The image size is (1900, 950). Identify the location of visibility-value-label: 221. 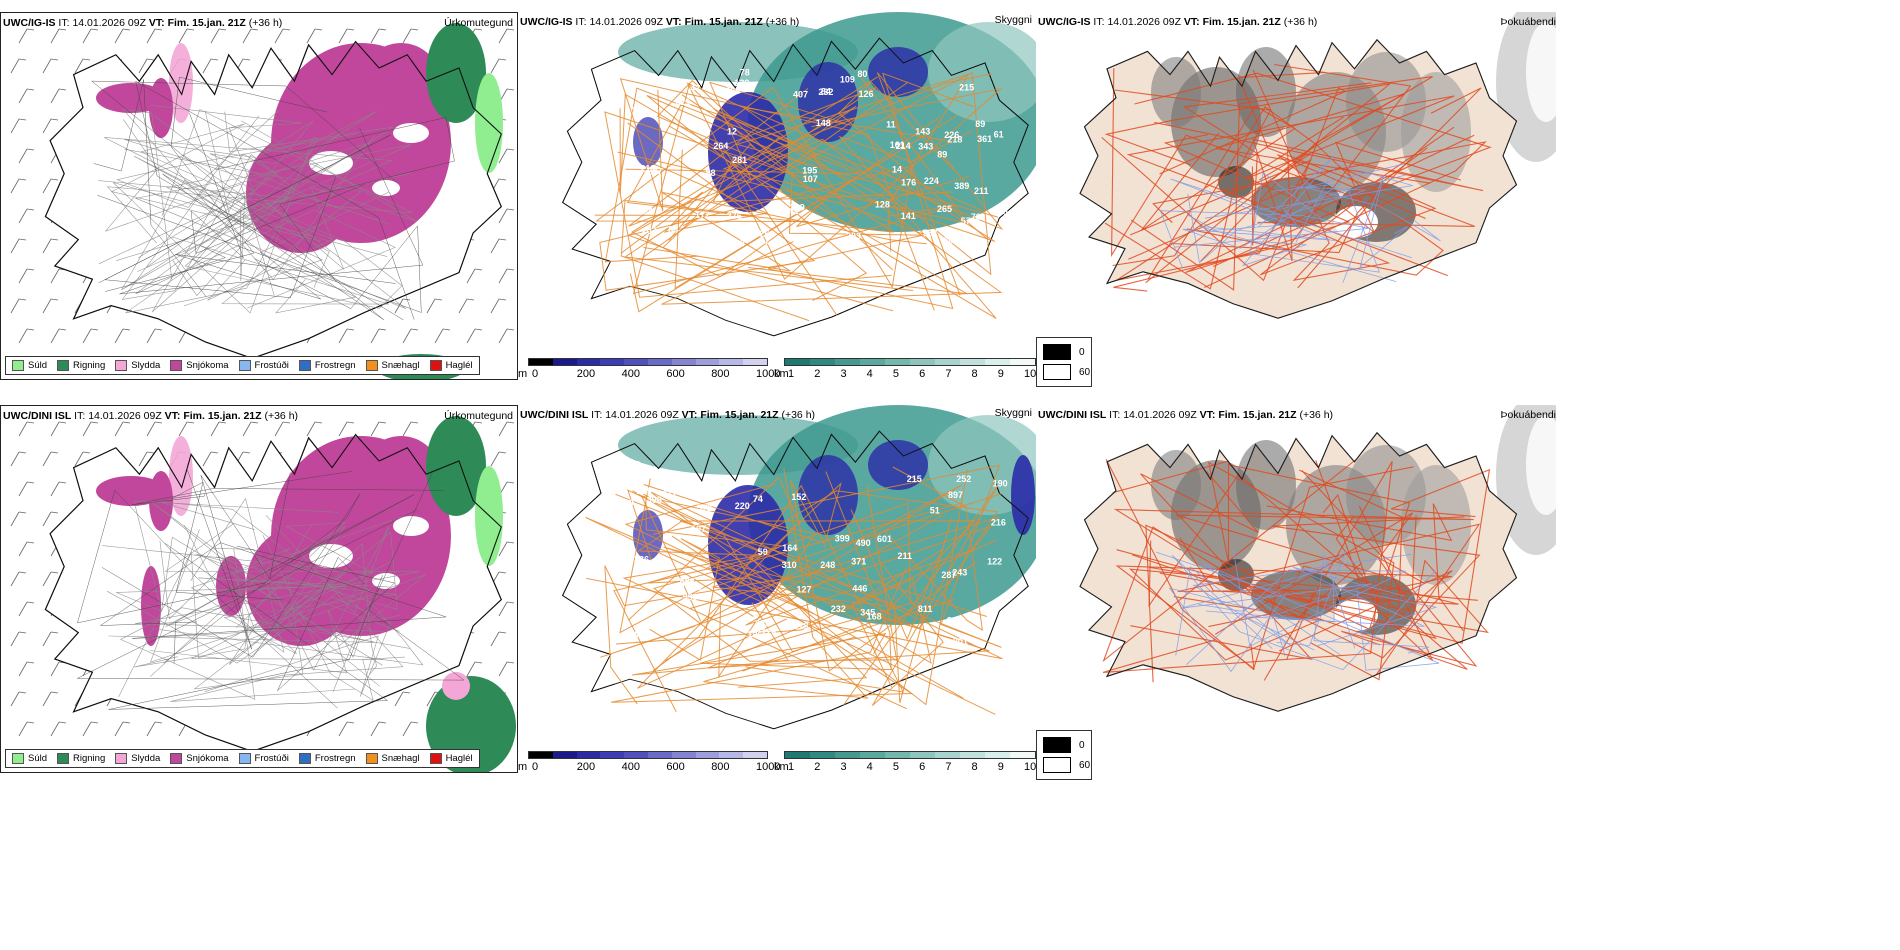
(682, 102).